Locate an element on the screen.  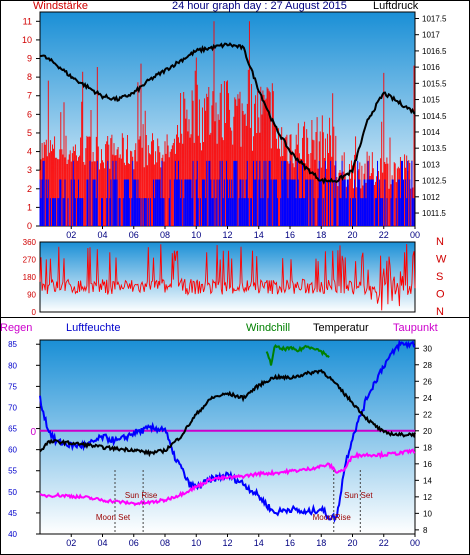
temp-y-left-label: 75 is located at coordinates (12, 386).